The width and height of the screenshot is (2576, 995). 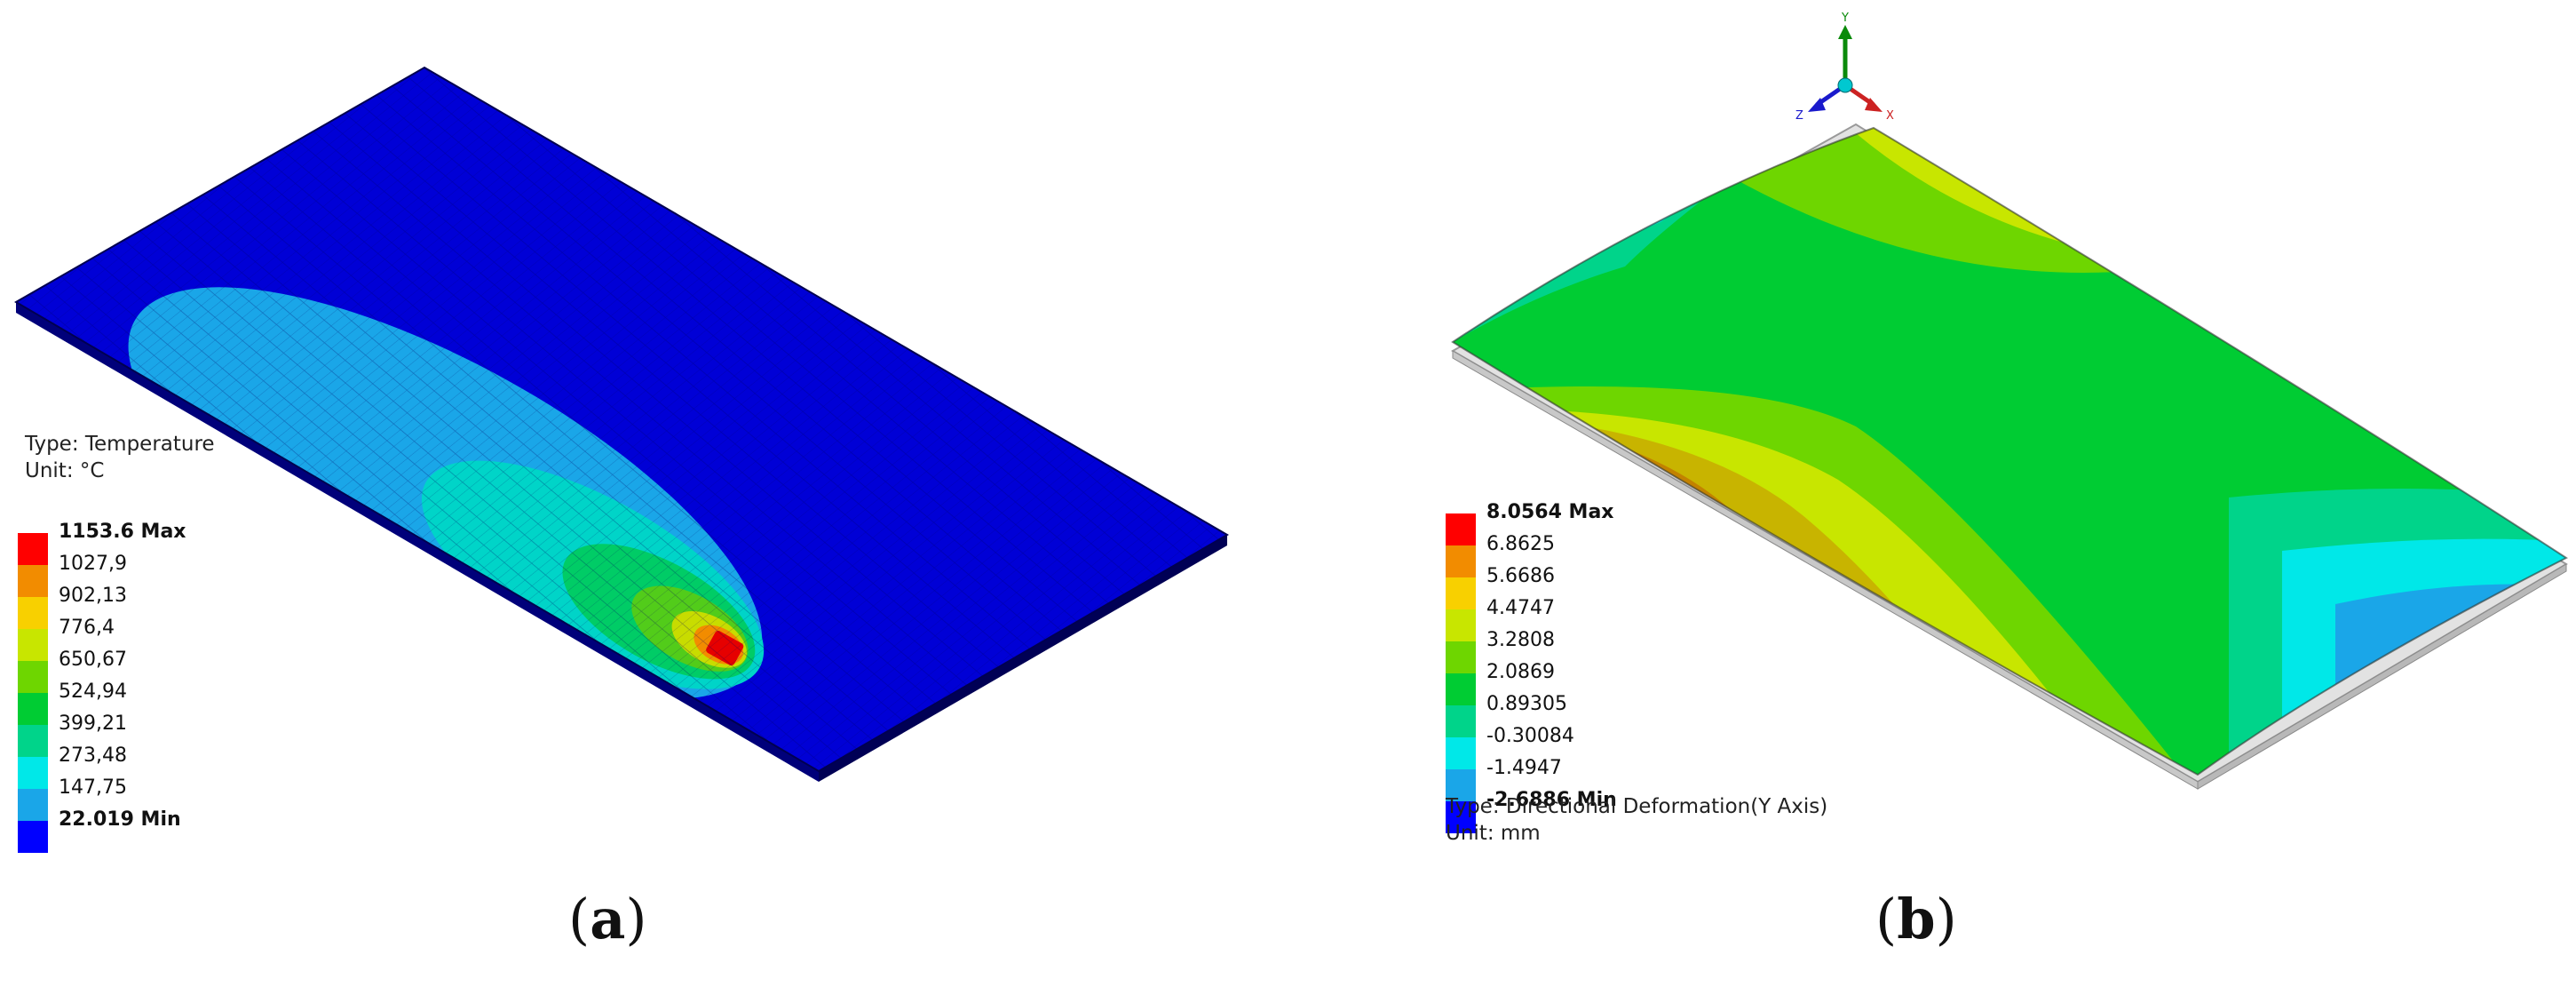 I want to click on result-type-label: Type: Directional Deformation(Y Axis), so click(x=1637, y=806).